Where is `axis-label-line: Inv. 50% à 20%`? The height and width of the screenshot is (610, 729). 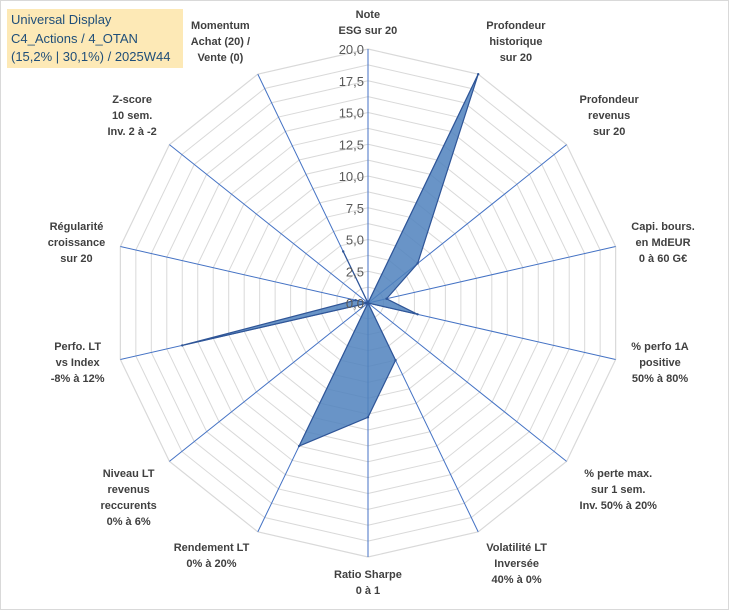 axis-label-line: Inv. 50% à 20% is located at coordinates (618, 506).